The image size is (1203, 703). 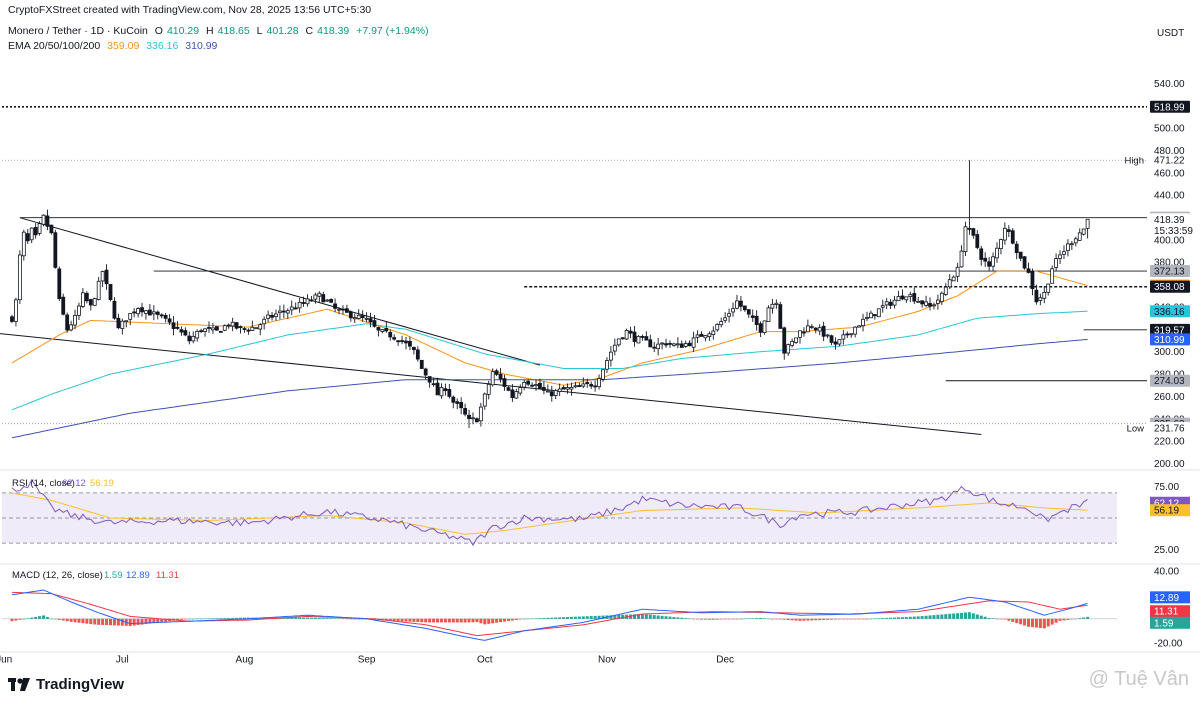 I want to click on rsi-title: RSI (14, close), so click(x=43, y=483).